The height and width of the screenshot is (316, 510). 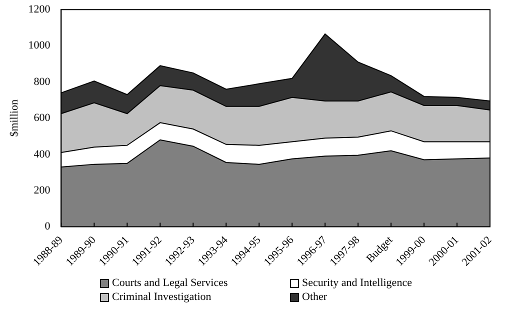 What do you see at coordinates (170, 283) in the screenshot?
I see `legend-label: Courts and Legal Services` at bounding box center [170, 283].